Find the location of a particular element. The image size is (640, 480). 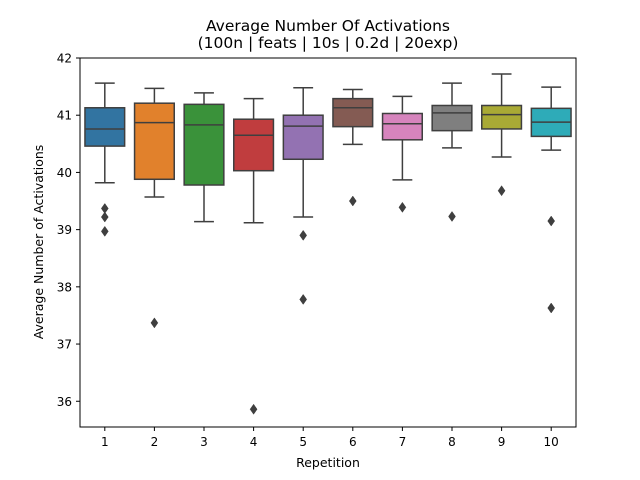

x-tick-label: 5 is located at coordinates (303, 442).